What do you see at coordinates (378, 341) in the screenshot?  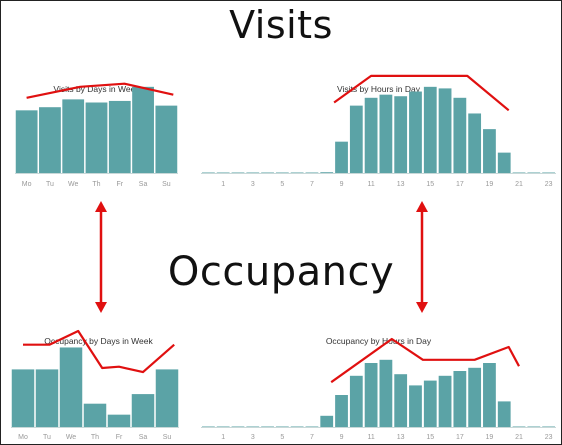 I see `chart-title-occupancy-hours: Occupancy by Hours in Day` at bounding box center [378, 341].